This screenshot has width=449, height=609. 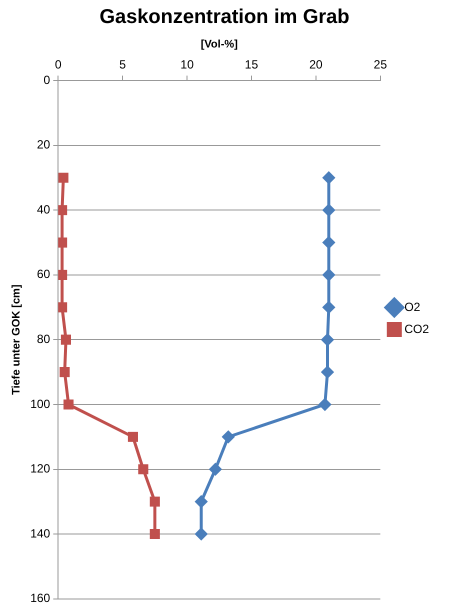 I want to click on x-tick-label: 25, so click(x=381, y=65).